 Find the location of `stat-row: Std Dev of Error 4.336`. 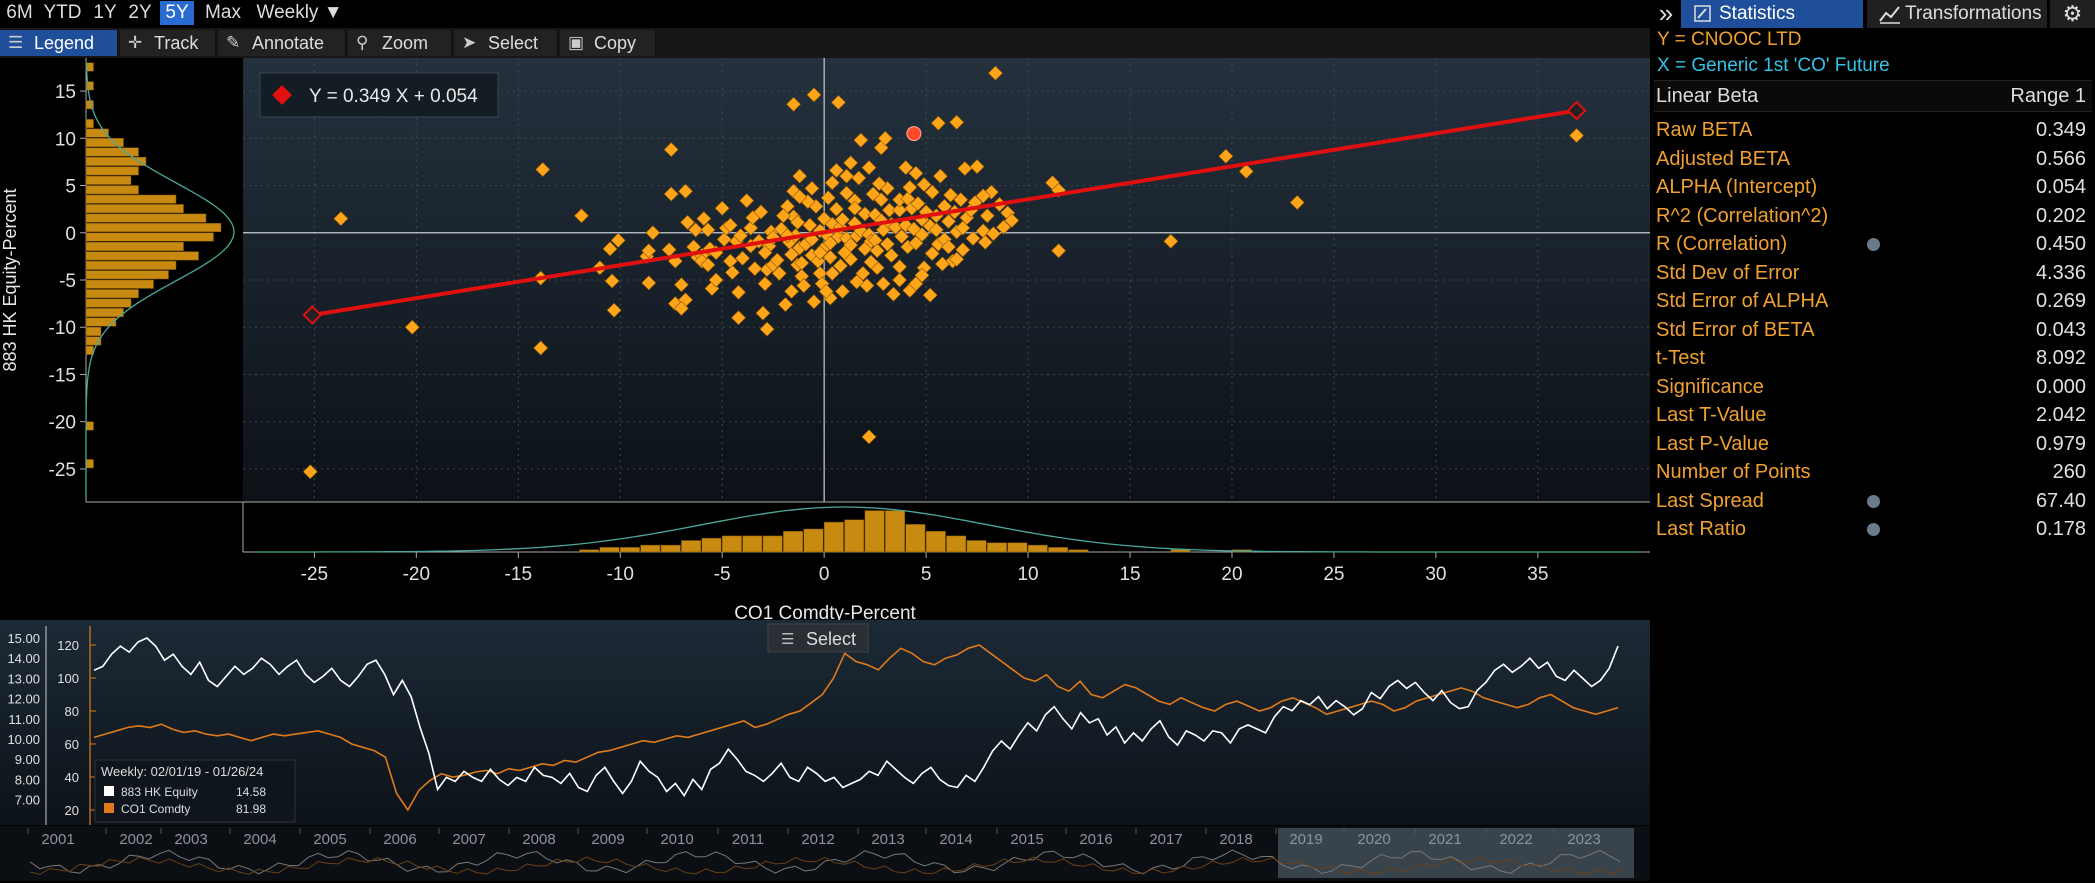

stat-row: Std Dev of Error 4.336 is located at coordinates (1871, 273).